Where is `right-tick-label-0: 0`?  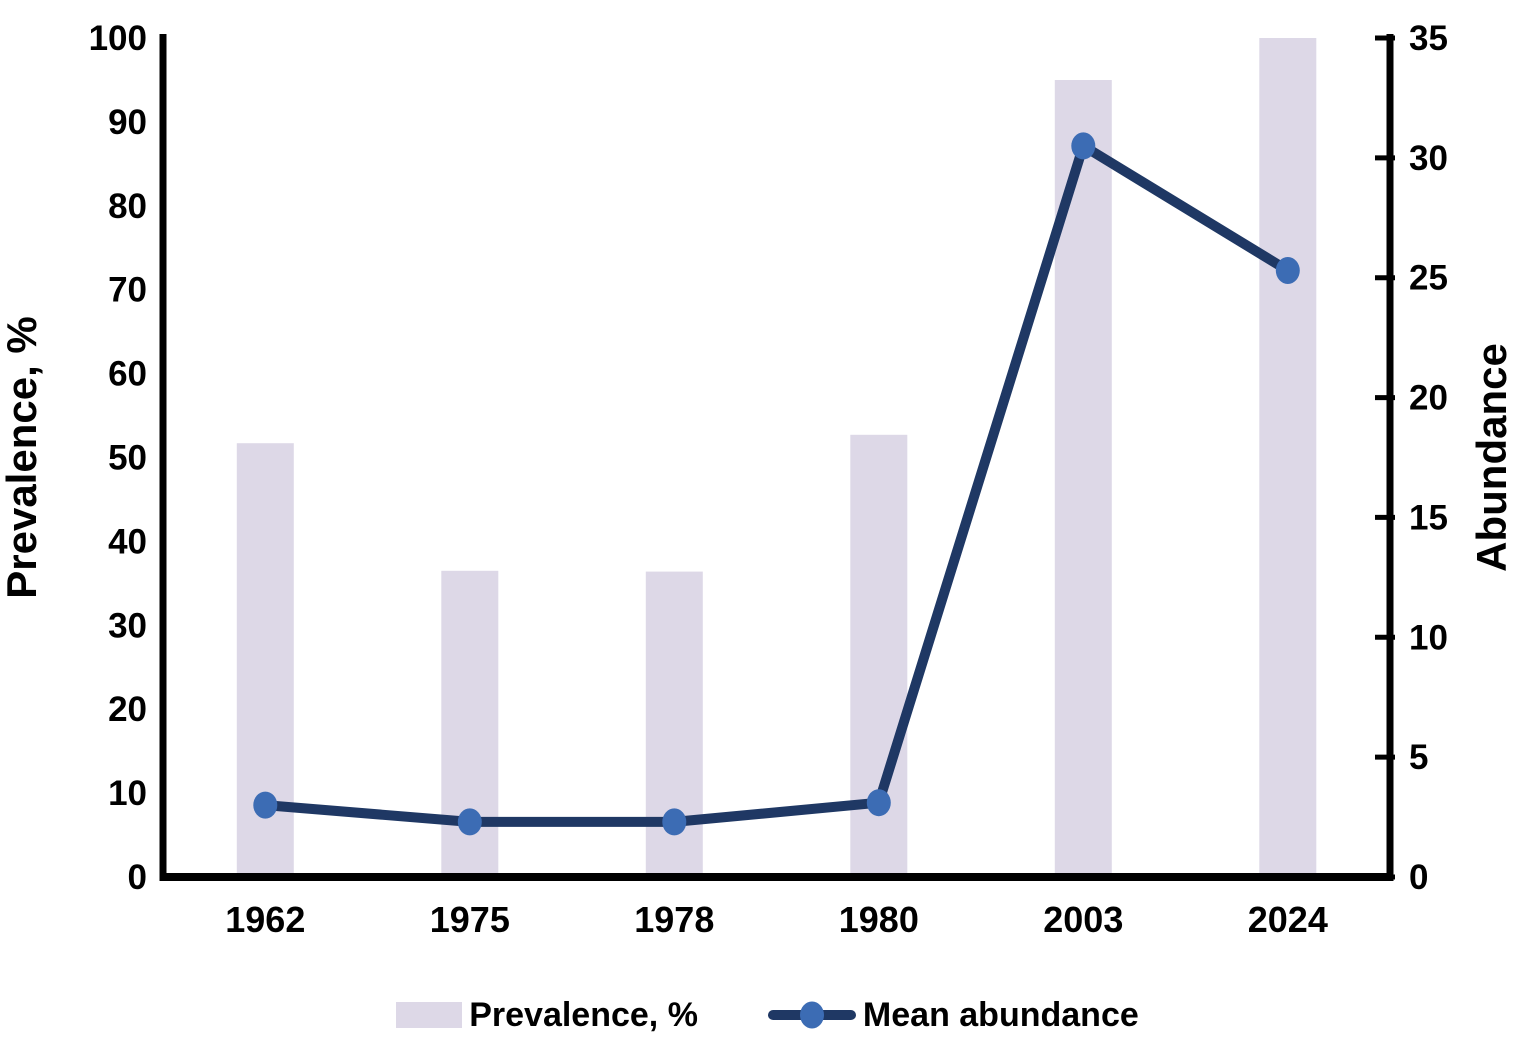 right-tick-label-0: 0 is located at coordinates (1418, 877).